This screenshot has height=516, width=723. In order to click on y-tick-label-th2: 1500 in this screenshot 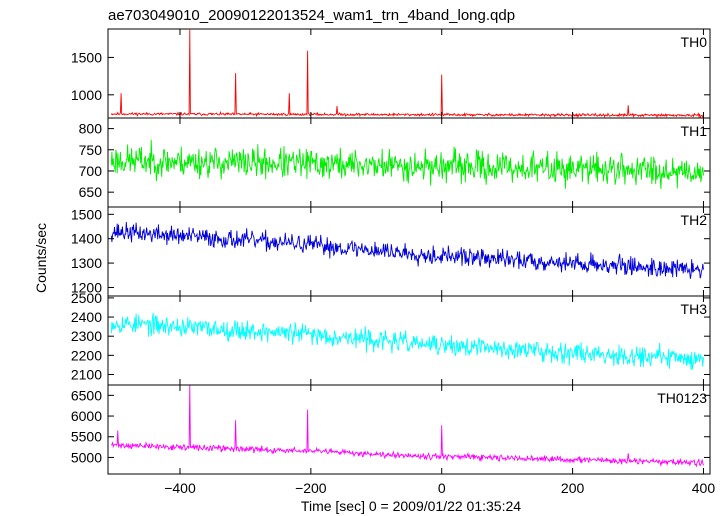, I will do `click(86, 214)`.